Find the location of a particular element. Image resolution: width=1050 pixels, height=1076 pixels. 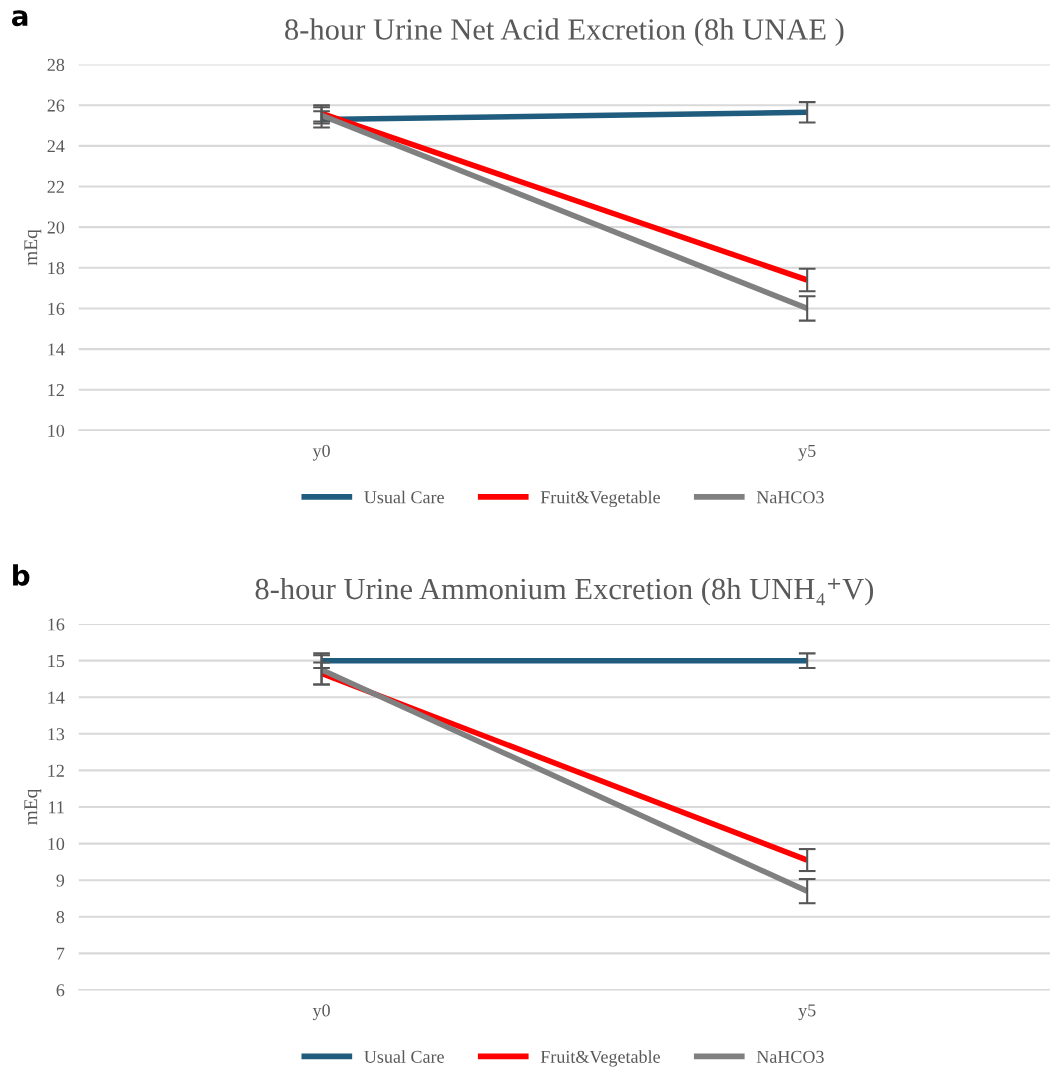

text: b is located at coordinates (21, 575).